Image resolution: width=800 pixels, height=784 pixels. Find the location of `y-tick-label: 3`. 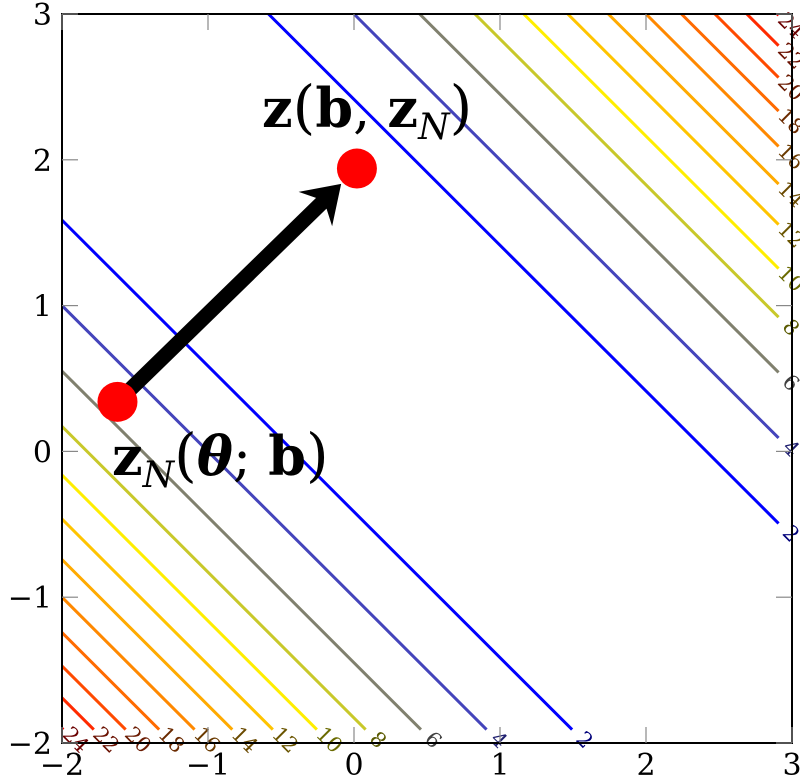

y-tick-label: 3 is located at coordinates (42, 16).